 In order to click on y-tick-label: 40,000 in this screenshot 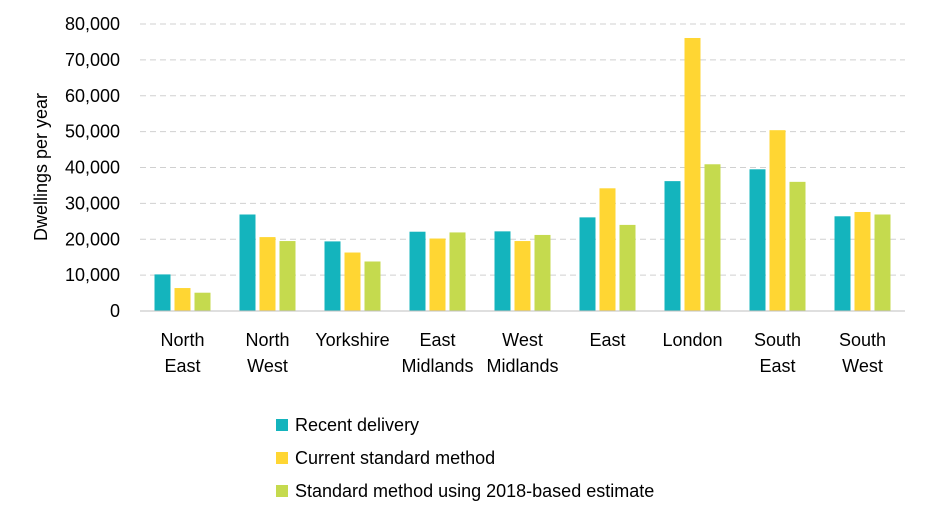, I will do `click(92, 168)`.